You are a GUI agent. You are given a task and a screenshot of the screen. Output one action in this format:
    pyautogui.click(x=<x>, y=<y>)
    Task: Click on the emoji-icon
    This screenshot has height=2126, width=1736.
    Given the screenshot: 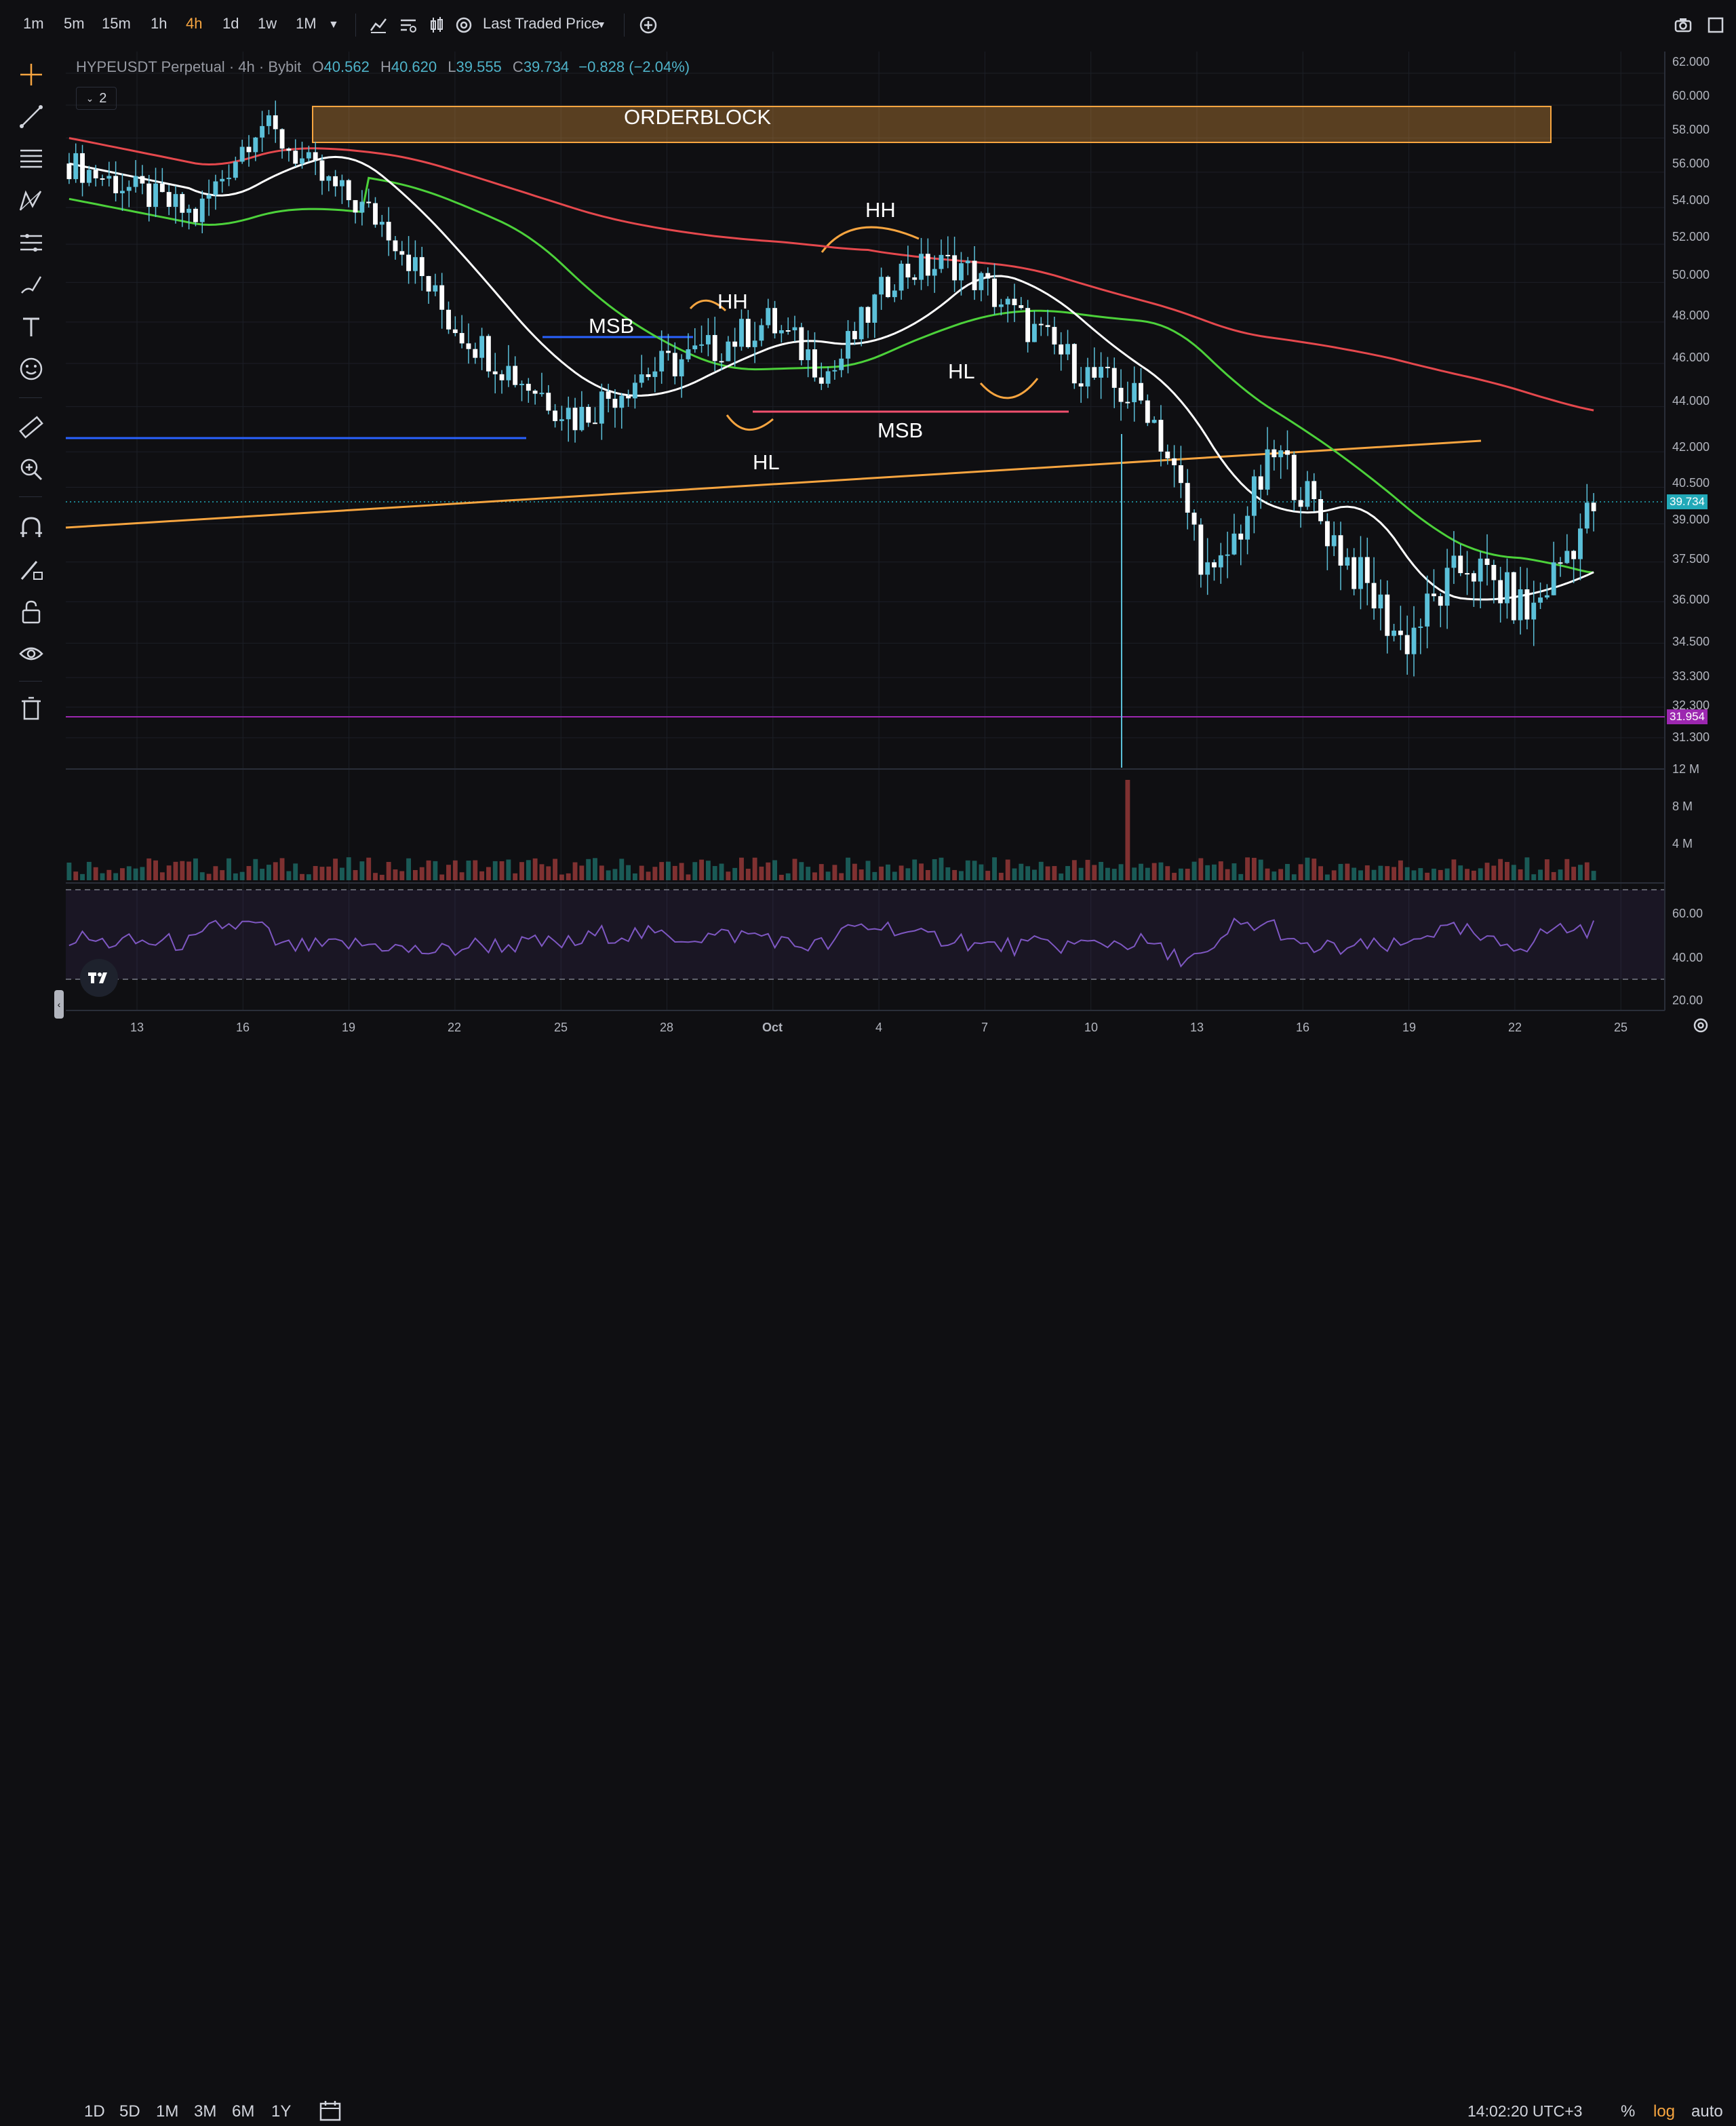 What is the action you would take?
    pyautogui.click(x=31, y=369)
    